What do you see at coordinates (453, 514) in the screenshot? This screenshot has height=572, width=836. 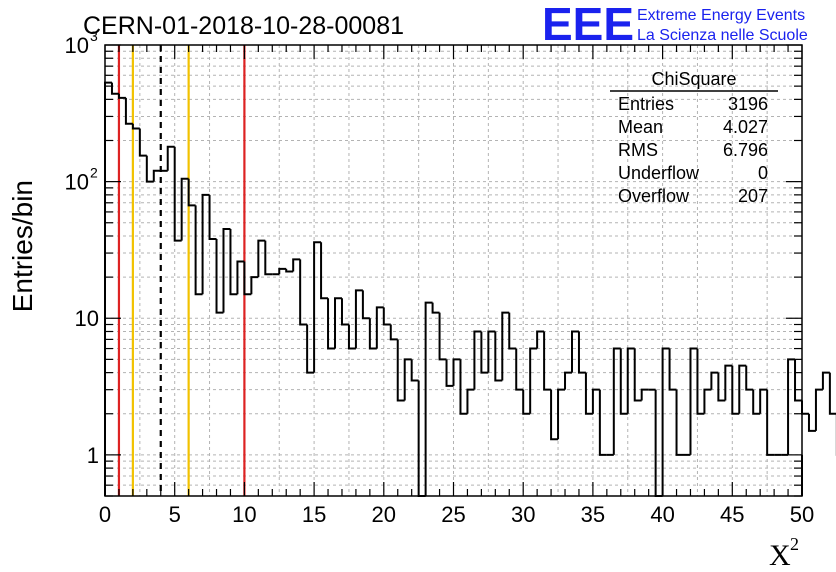 I see `x-tick-label: 25` at bounding box center [453, 514].